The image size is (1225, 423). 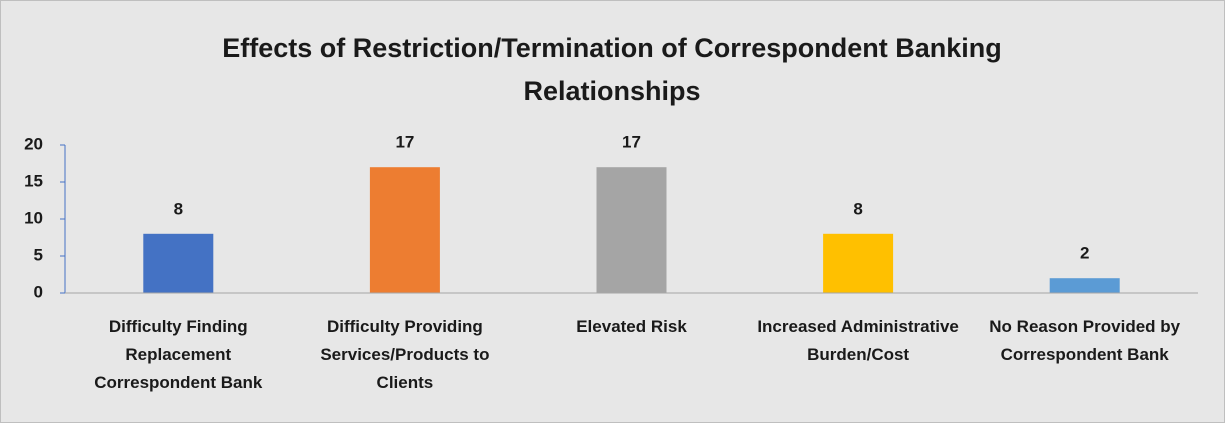 What do you see at coordinates (33, 143) in the screenshot?
I see `y-tick-label: 20` at bounding box center [33, 143].